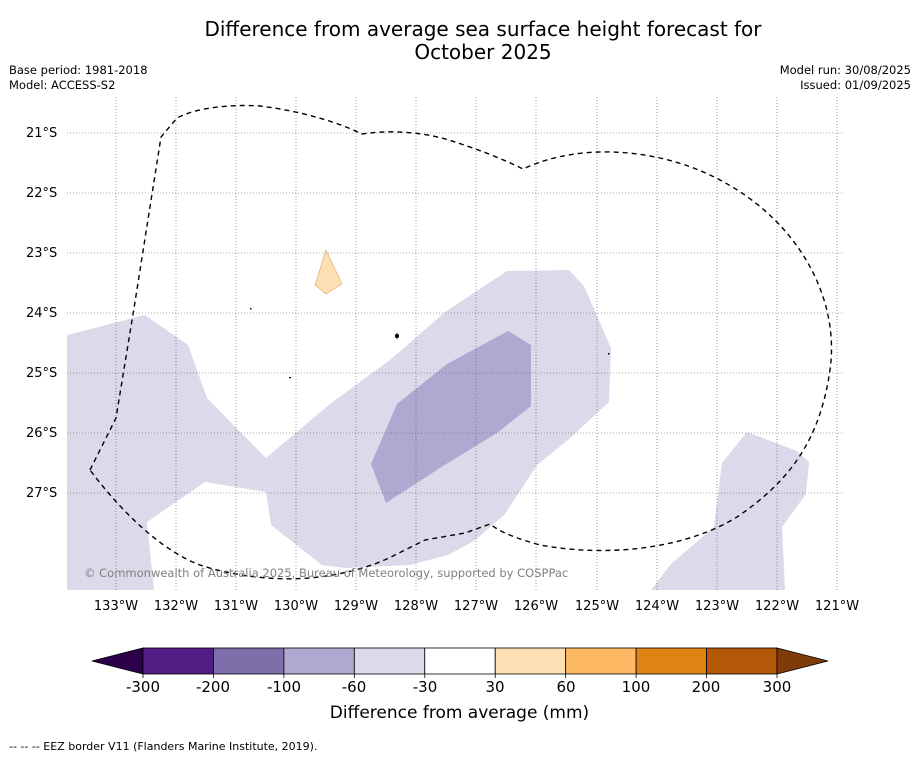  I want to click on colorbar-tick-label: 200, so click(706, 687).